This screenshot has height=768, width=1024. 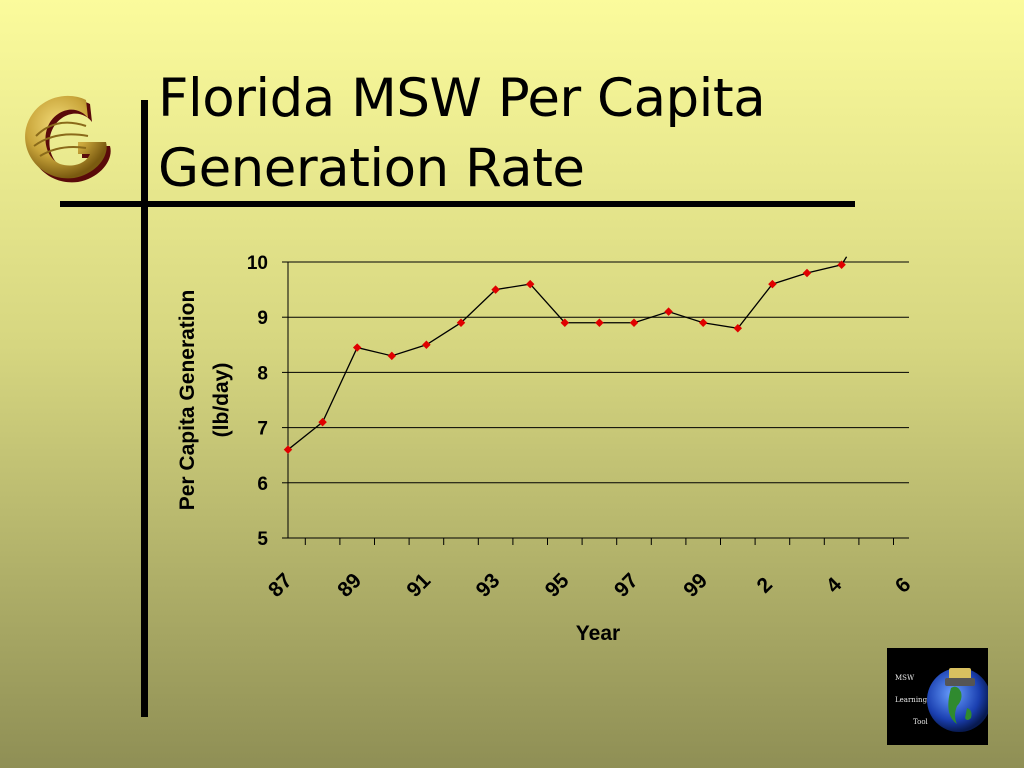 What do you see at coordinates (262, 539) in the screenshot?
I see `y-tick-label-5: 5` at bounding box center [262, 539].